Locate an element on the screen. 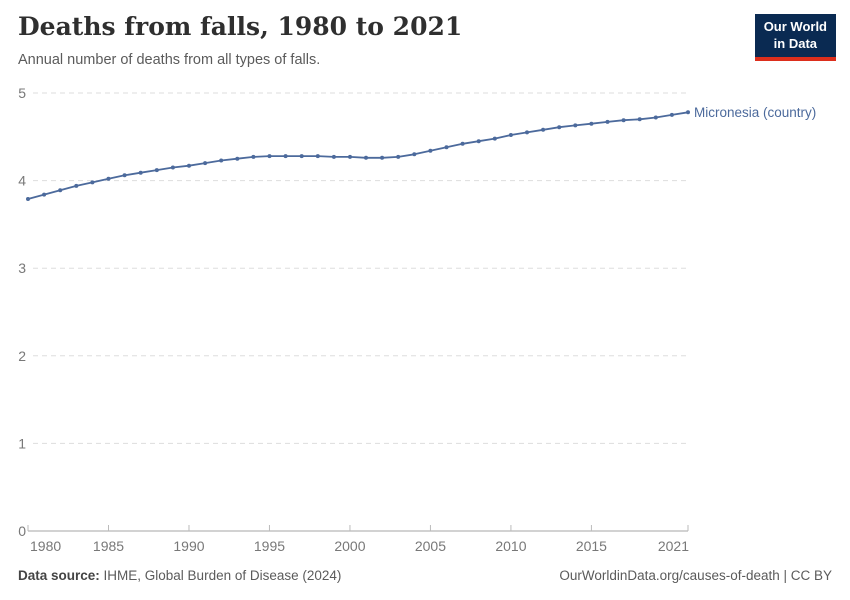 This screenshot has width=850, height=600. data-point-1998 is located at coordinates (317, 156).